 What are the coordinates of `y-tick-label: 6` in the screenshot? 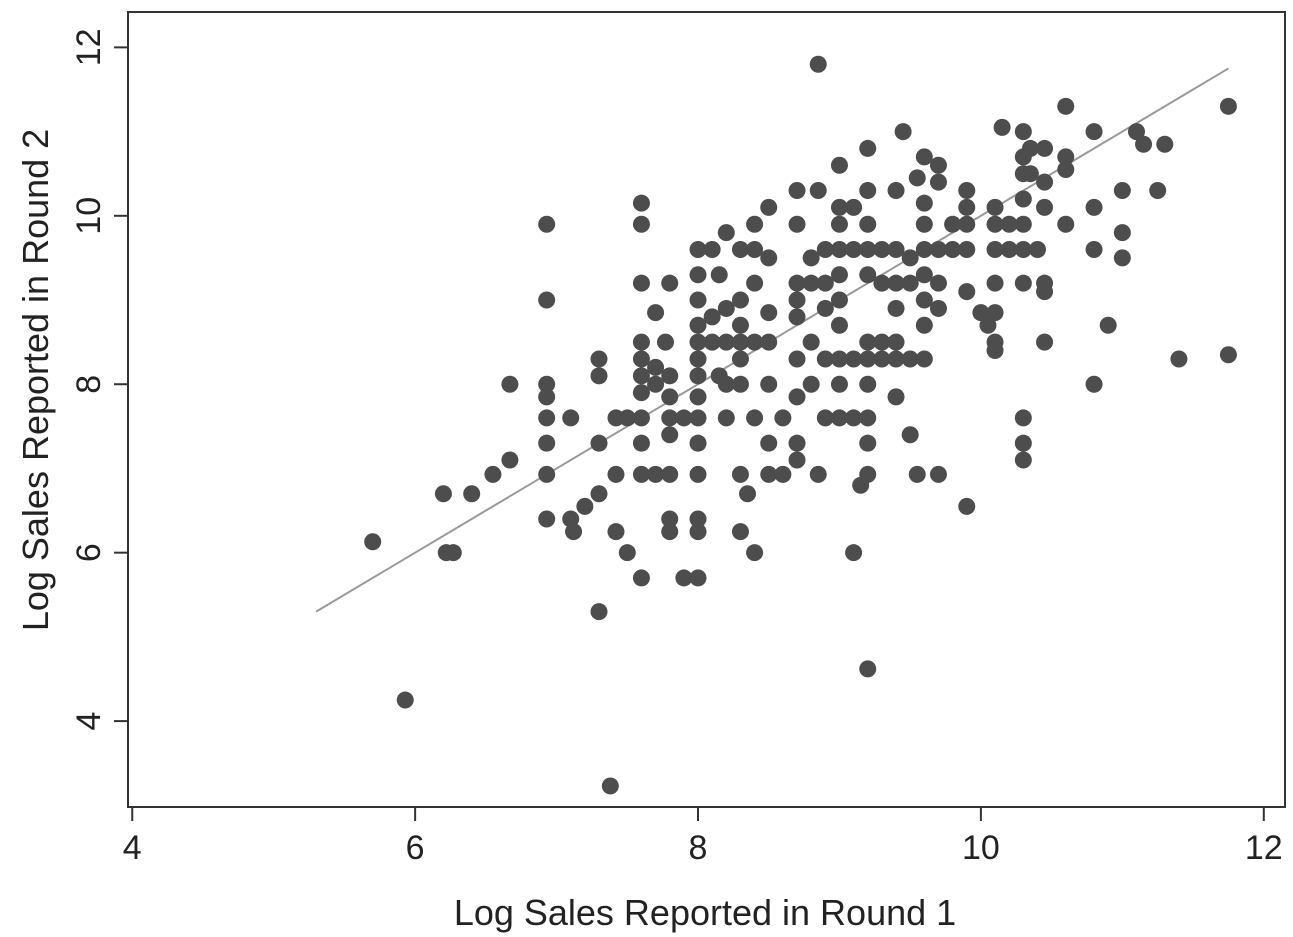 It's located at (89, 552).